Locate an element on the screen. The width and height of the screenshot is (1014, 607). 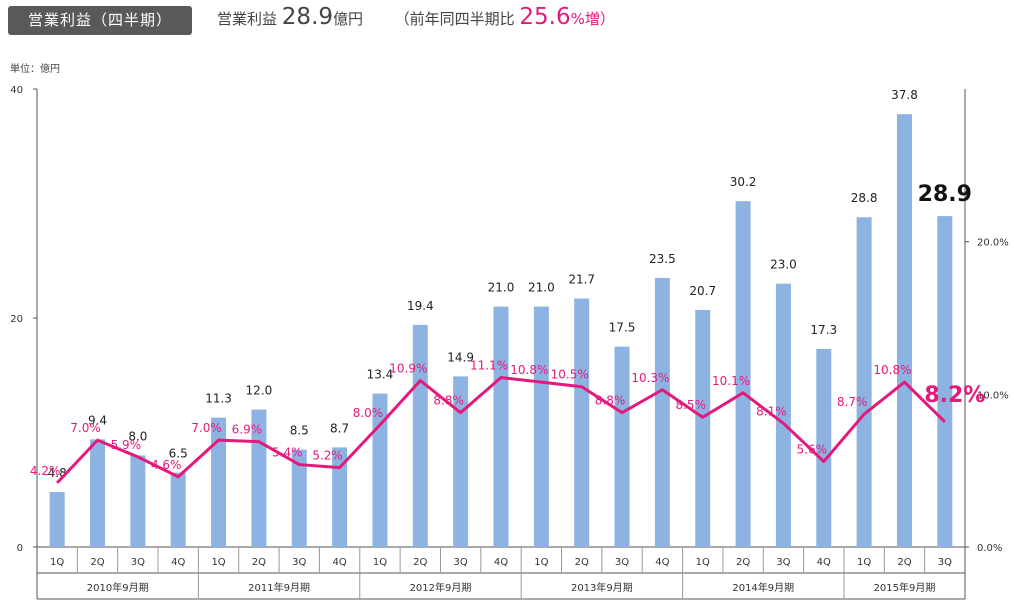
bar-value-label: 11.3 is located at coordinates (218, 399).